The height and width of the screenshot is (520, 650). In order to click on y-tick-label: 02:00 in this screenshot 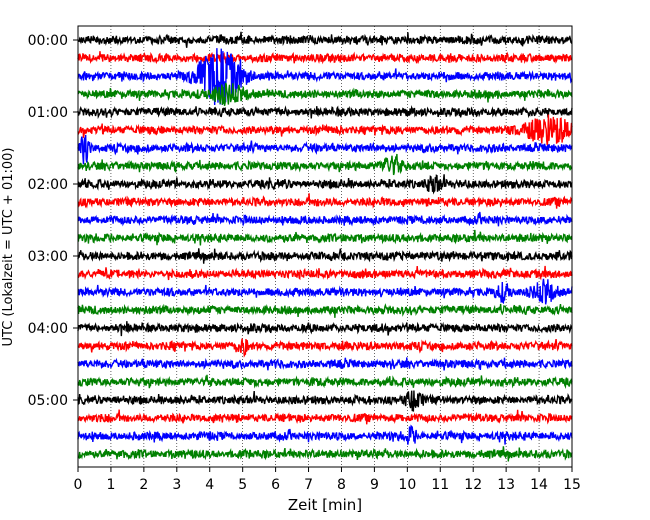, I will do `click(48, 185)`.